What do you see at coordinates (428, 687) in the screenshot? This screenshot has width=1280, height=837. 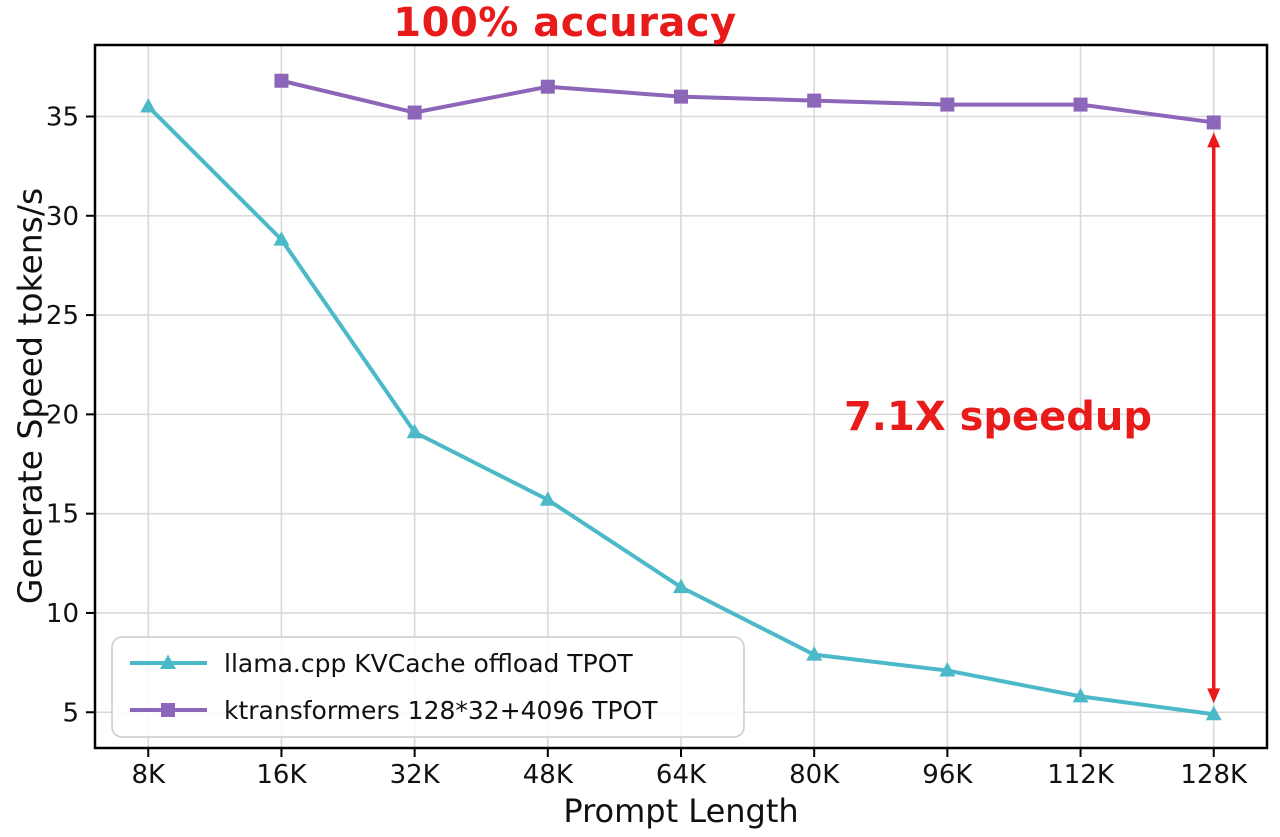 I see `legend-box` at bounding box center [428, 687].